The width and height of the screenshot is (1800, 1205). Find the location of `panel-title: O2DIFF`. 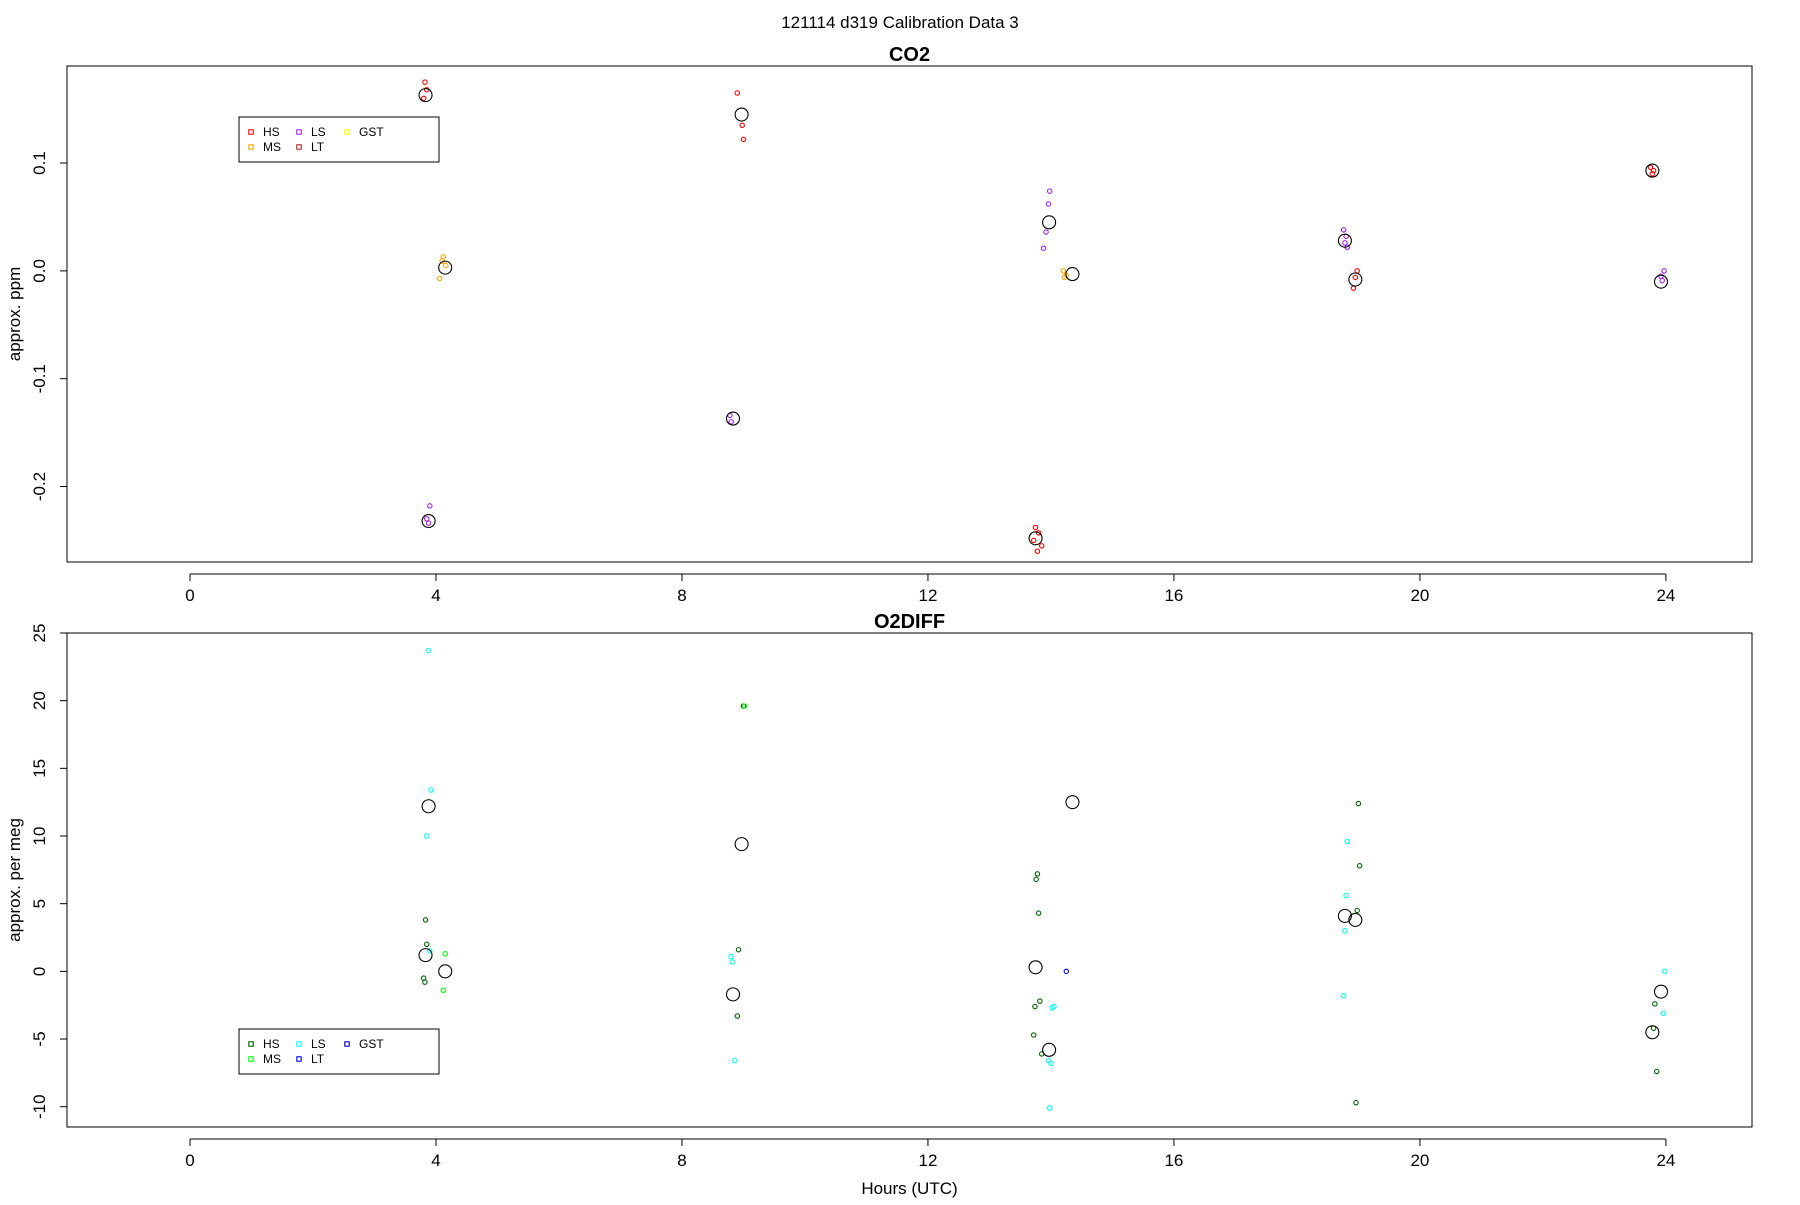

panel-title: O2DIFF is located at coordinates (909, 622).